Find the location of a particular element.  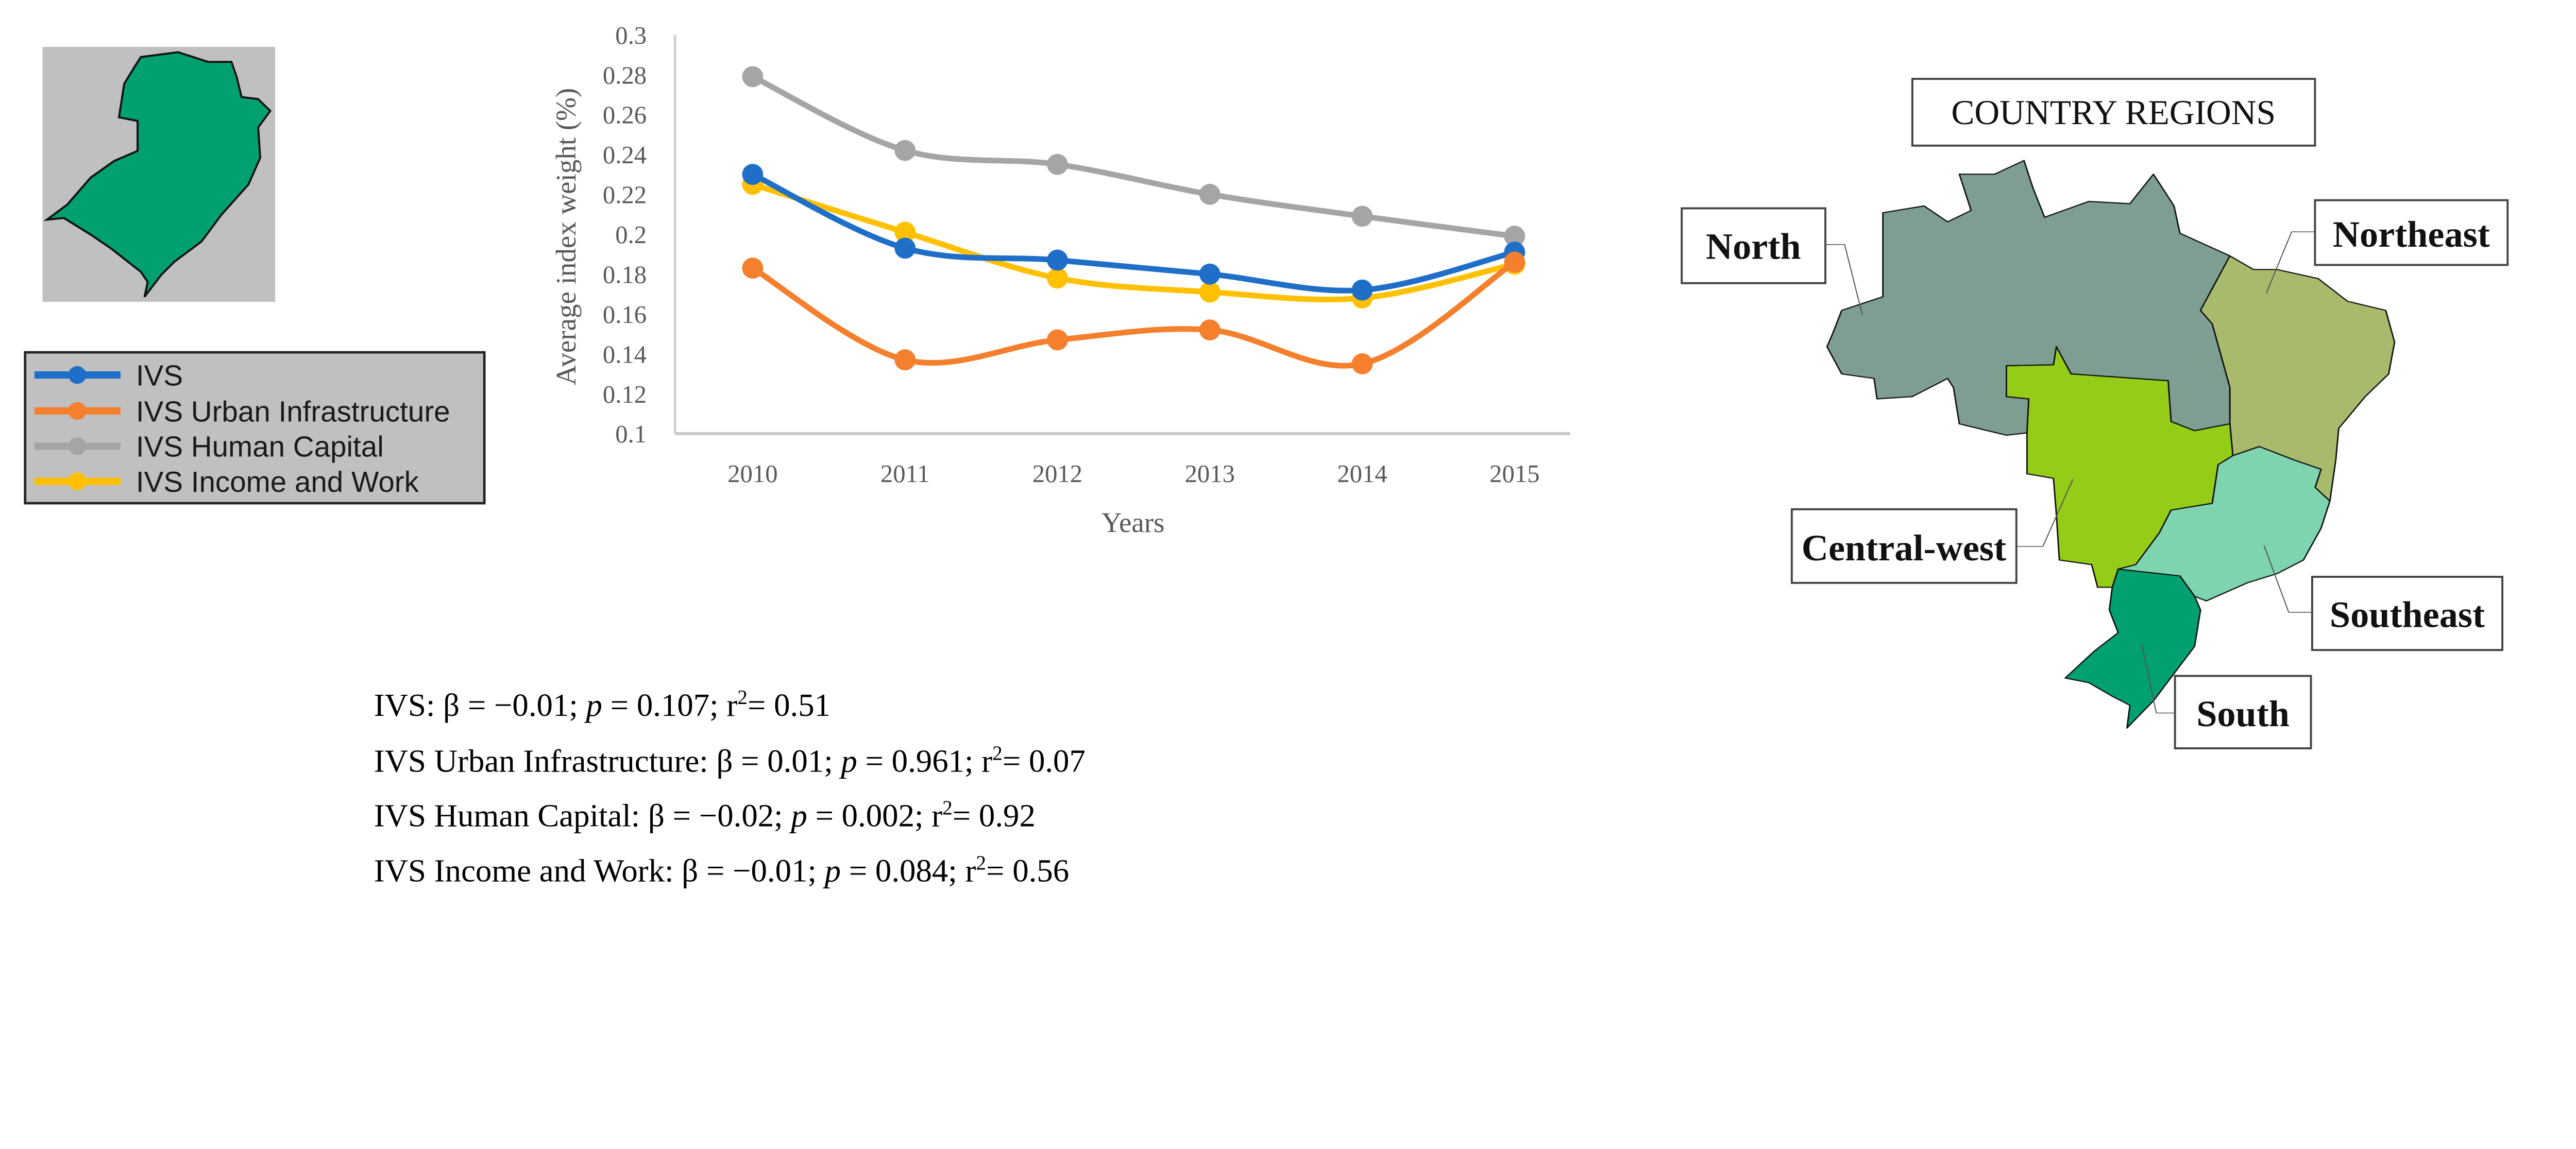

x-tick-label: 2015 is located at coordinates (1514, 474).